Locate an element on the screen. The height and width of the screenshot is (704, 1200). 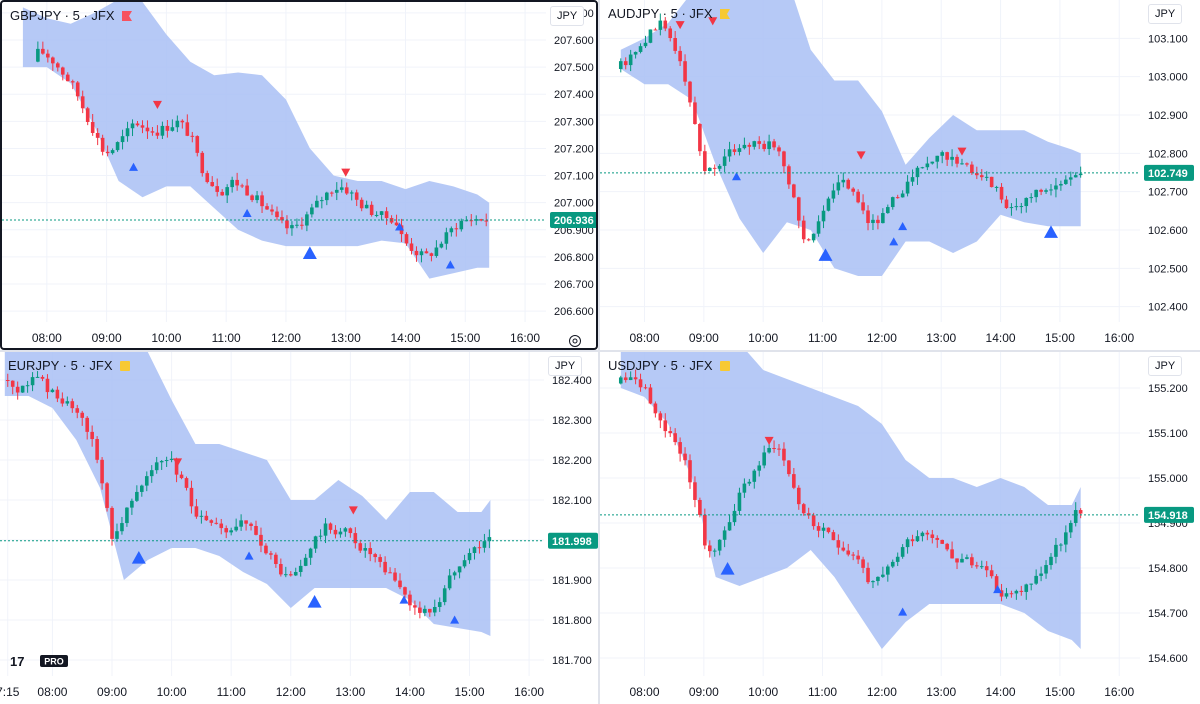
symbol-label: AUDJPY · 5 · JFX is located at coordinates (660, 13).